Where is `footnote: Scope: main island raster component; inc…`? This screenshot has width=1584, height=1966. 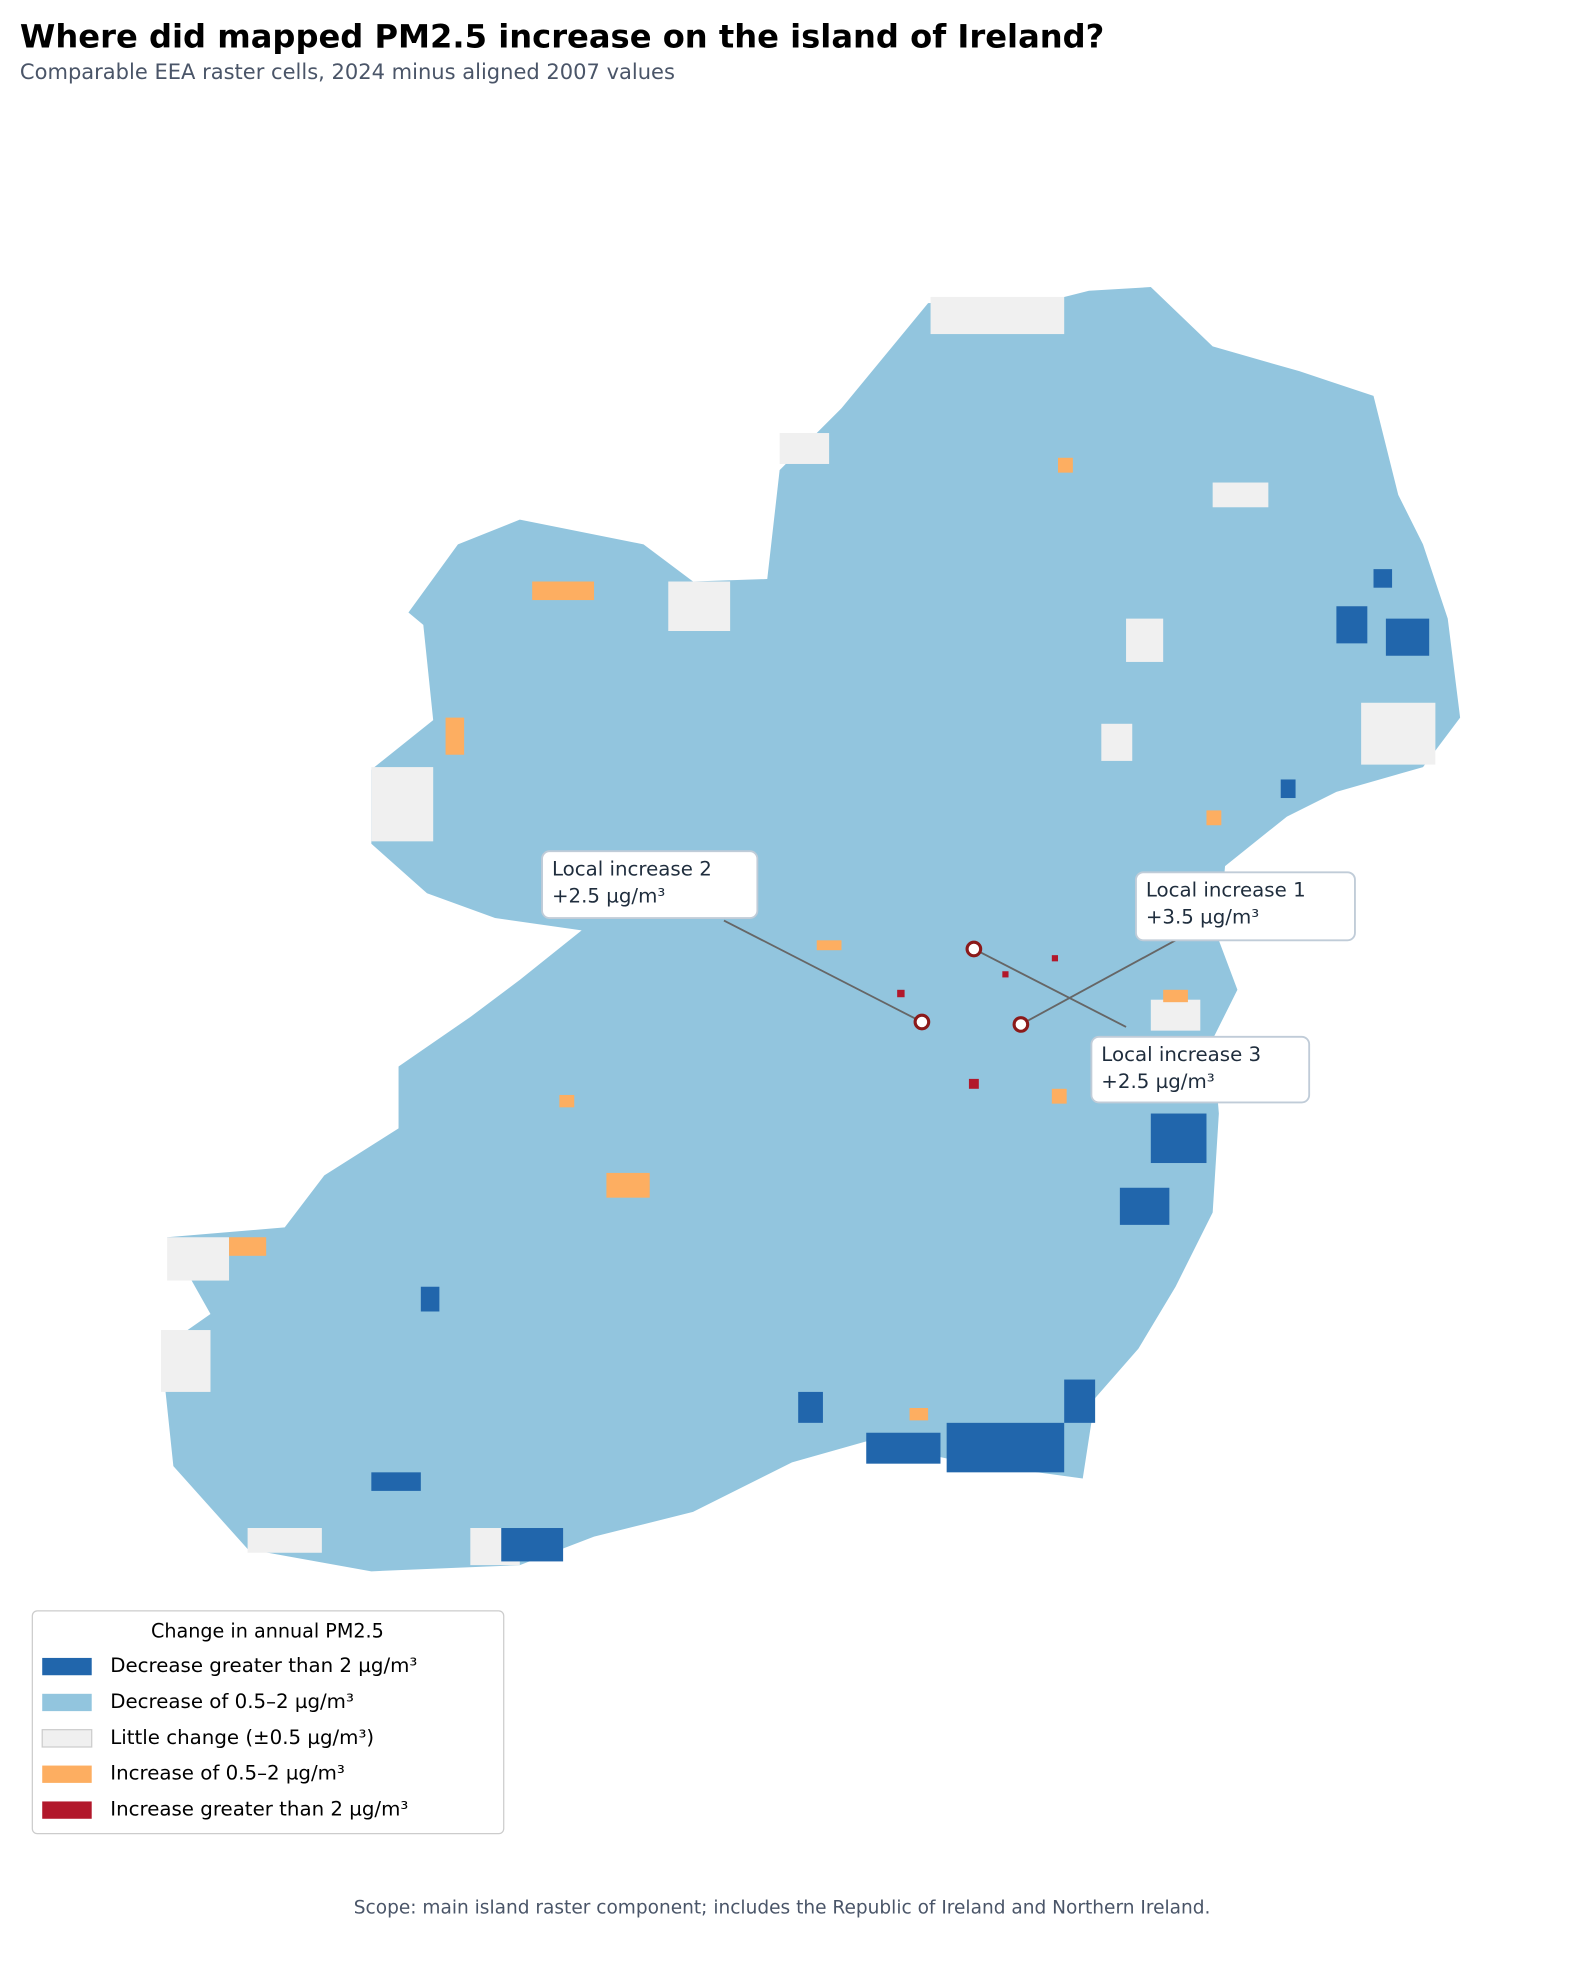
footnote: Scope: main island raster component; inc… is located at coordinates (782, 1907).